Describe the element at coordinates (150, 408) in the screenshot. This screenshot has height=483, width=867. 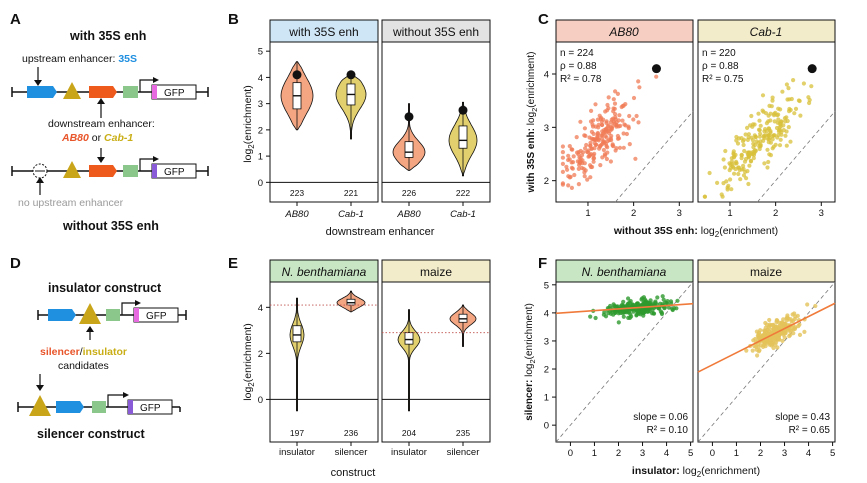
I see `gfp-label-4: GFP` at that location.